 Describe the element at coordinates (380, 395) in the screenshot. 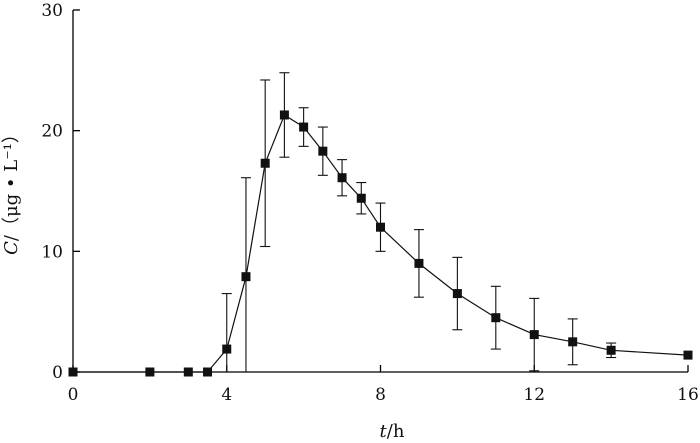

I see `x-tick-label: 8` at that location.